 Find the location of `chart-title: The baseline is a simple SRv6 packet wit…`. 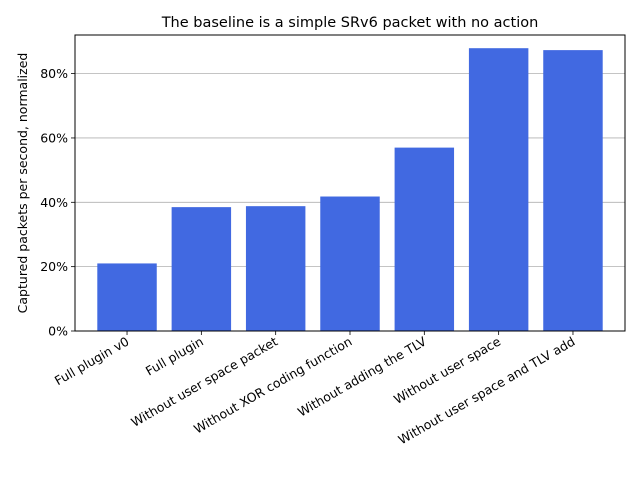

chart-title: The baseline is a simple SRv6 packet wit… is located at coordinates (350, 23).